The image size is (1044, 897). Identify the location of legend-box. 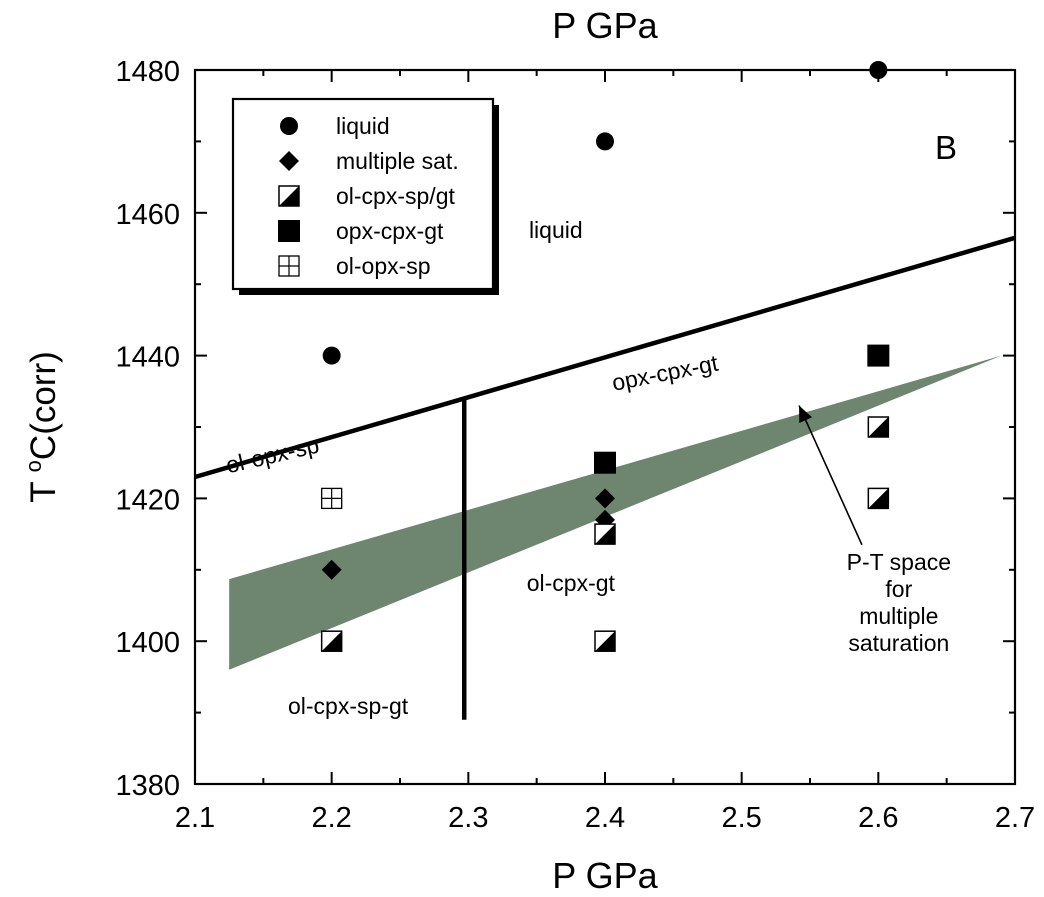
(363, 194).